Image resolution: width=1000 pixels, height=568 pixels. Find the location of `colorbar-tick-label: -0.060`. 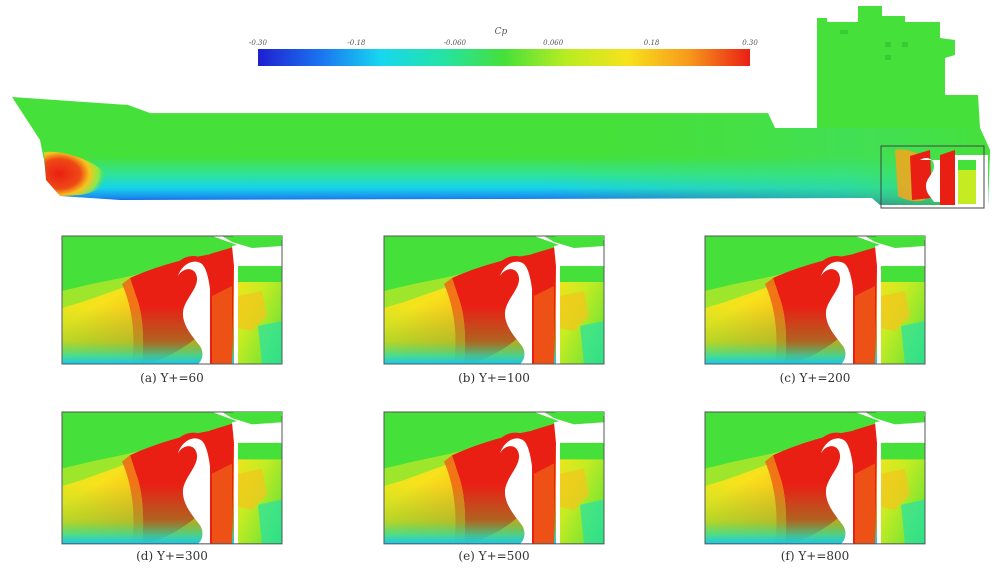

colorbar-tick-label: -0.060 is located at coordinates (455, 43).